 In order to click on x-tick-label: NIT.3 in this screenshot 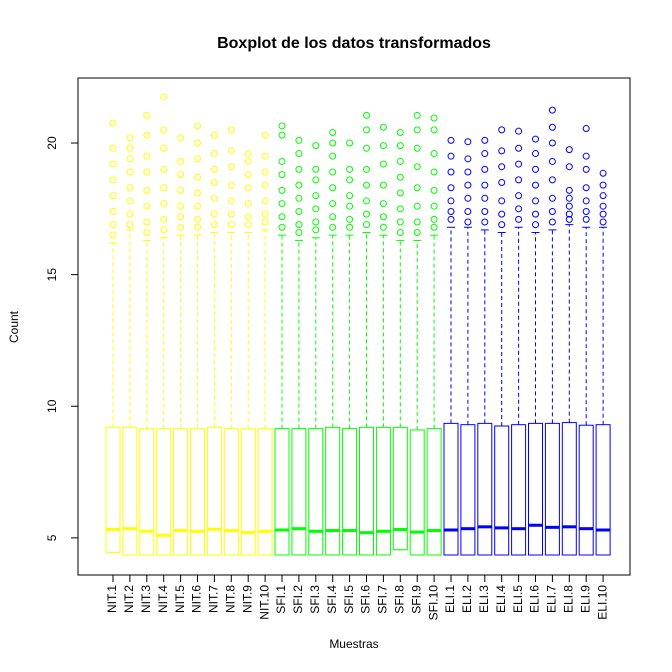, I will do `click(146, 599)`.